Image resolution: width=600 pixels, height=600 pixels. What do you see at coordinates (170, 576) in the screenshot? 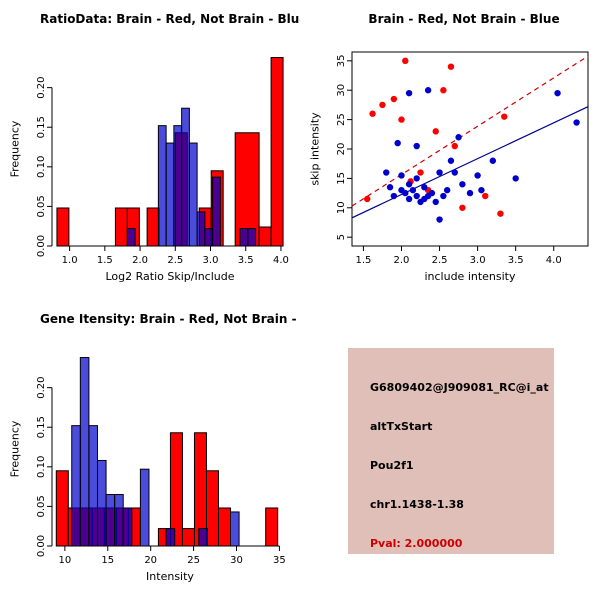
I see `gene-intensity-histogram-xlabel: Intensity` at bounding box center [170, 576].